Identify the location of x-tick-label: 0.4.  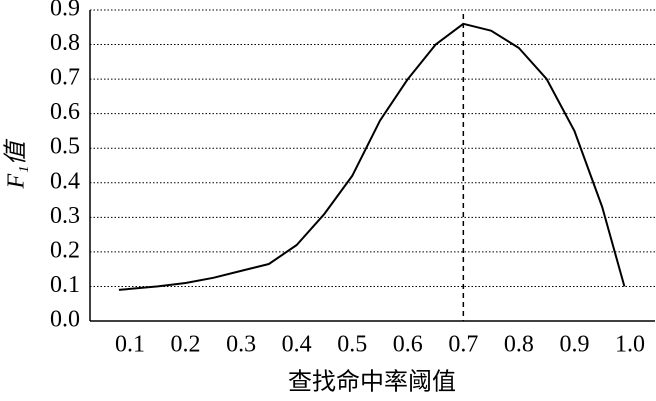
(297, 345).